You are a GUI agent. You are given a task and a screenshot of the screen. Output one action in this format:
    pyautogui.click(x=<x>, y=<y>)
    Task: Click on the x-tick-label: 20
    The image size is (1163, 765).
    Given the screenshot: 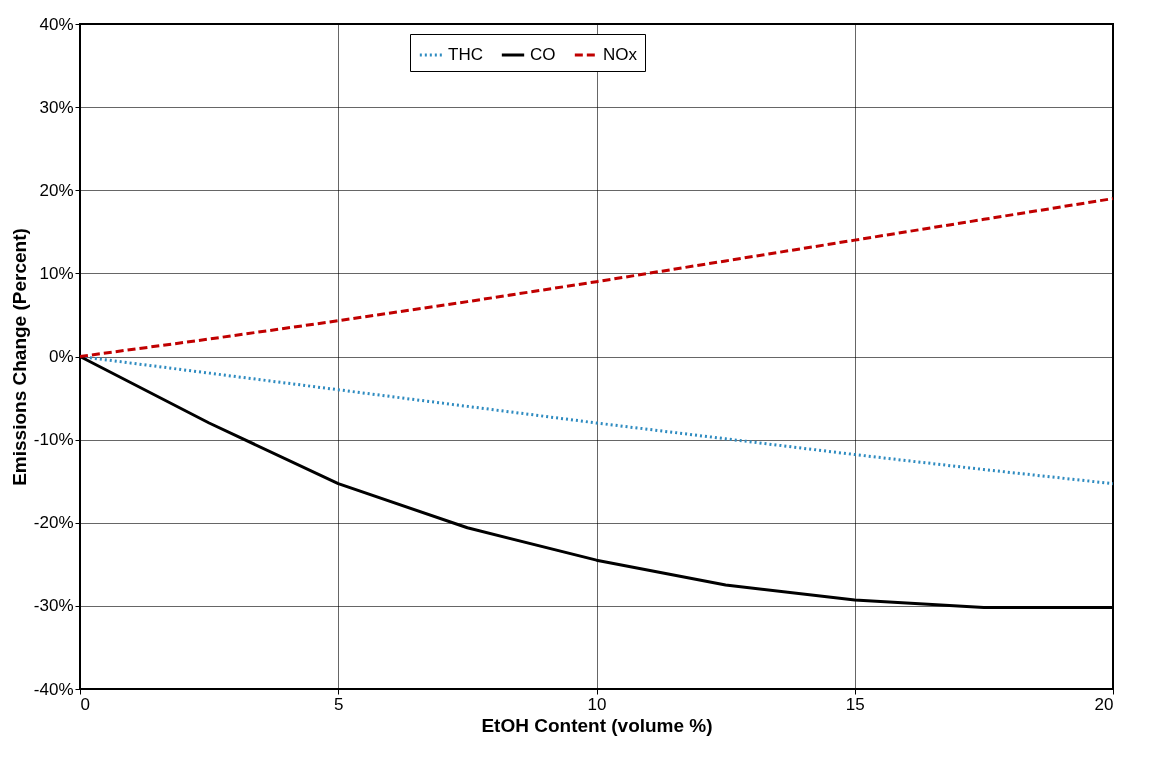 What is the action you would take?
    pyautogui.click(x=1104, y=704)
    